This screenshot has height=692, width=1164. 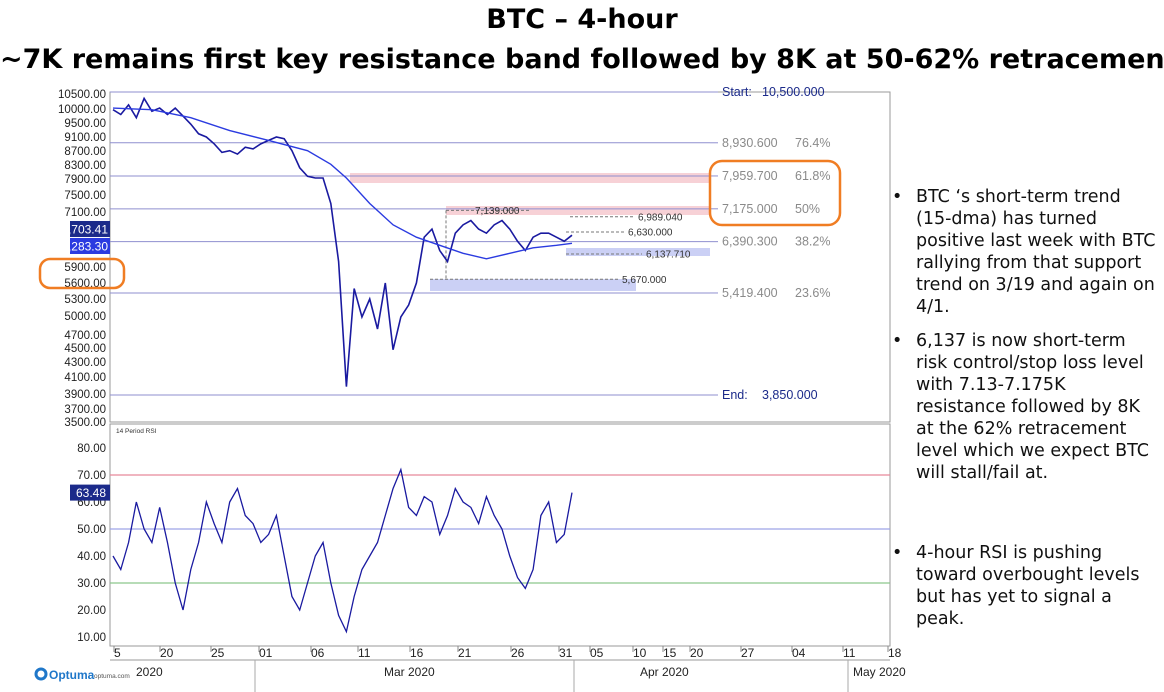 I want to click on annotation-label: 6,137.710, so click(x=668, y=254).